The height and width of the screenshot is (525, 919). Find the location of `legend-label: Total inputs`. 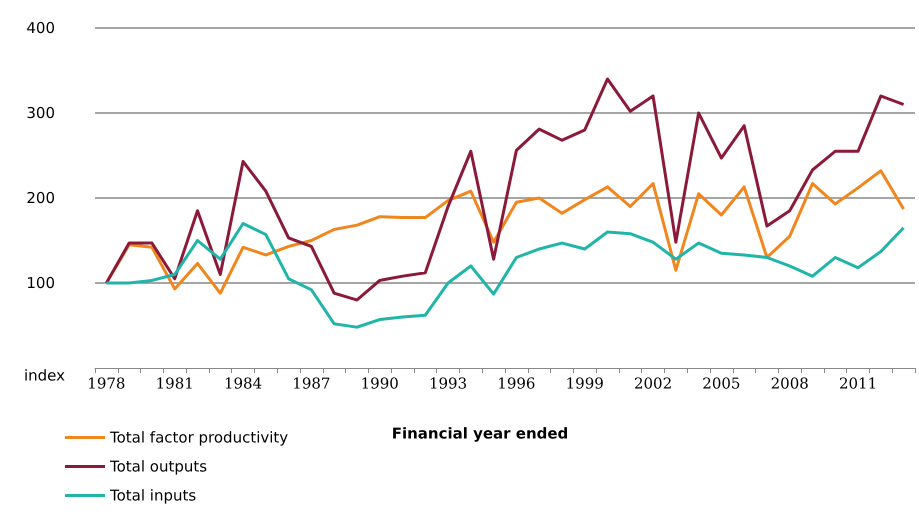

legend-label: Total inputs is located at coordinates (152, 495).